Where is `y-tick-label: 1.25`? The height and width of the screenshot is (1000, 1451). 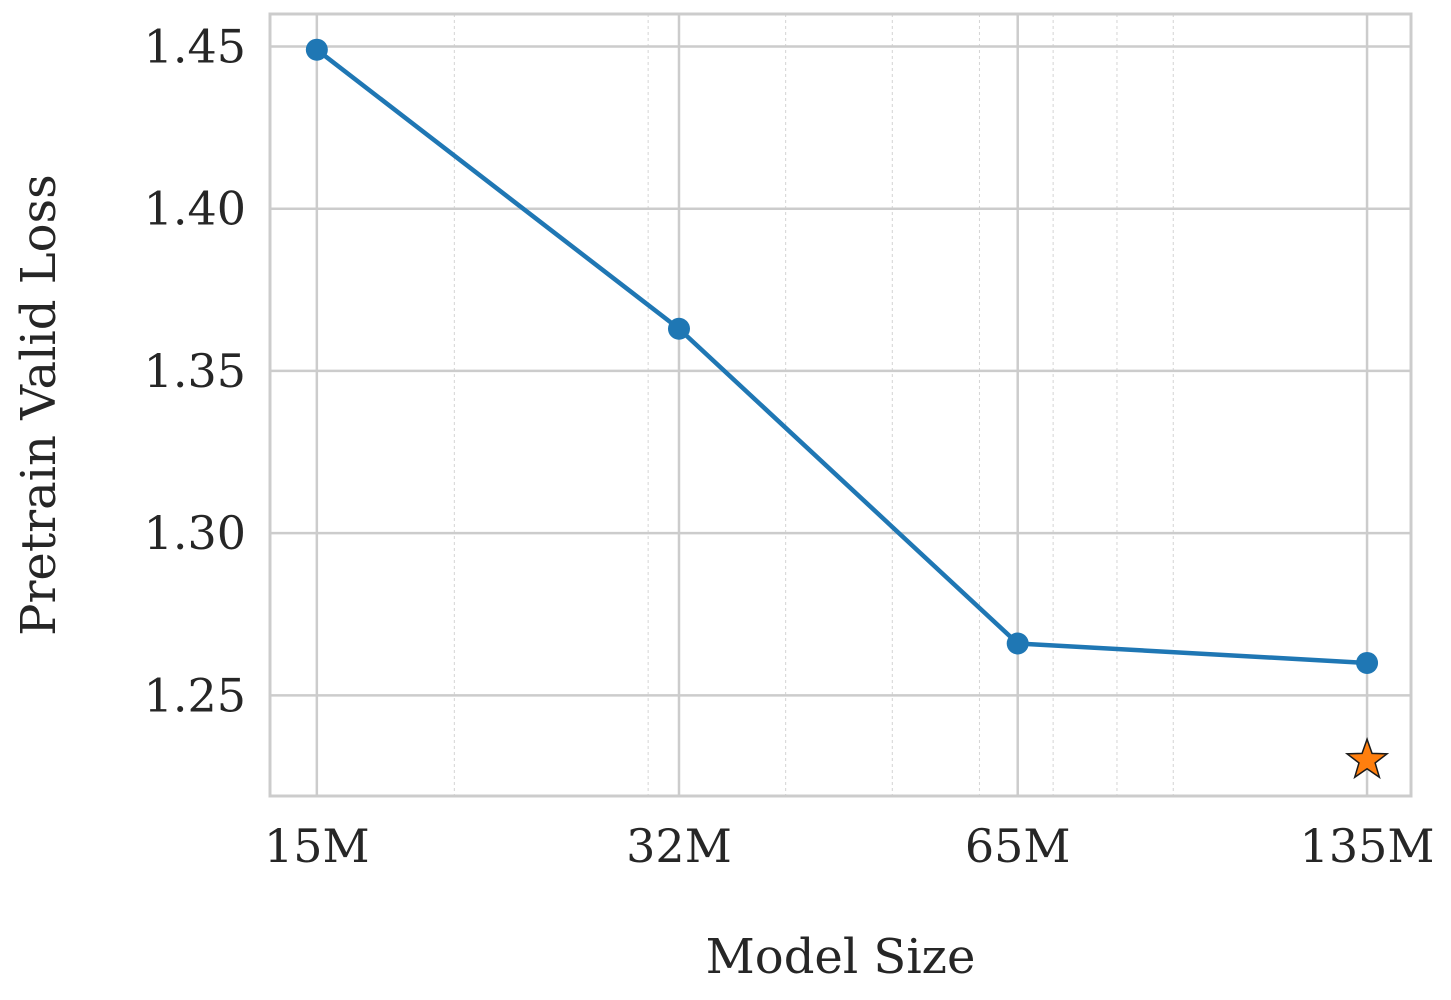 y-tick-label: 1.25 is located at coordinates (195, 695).